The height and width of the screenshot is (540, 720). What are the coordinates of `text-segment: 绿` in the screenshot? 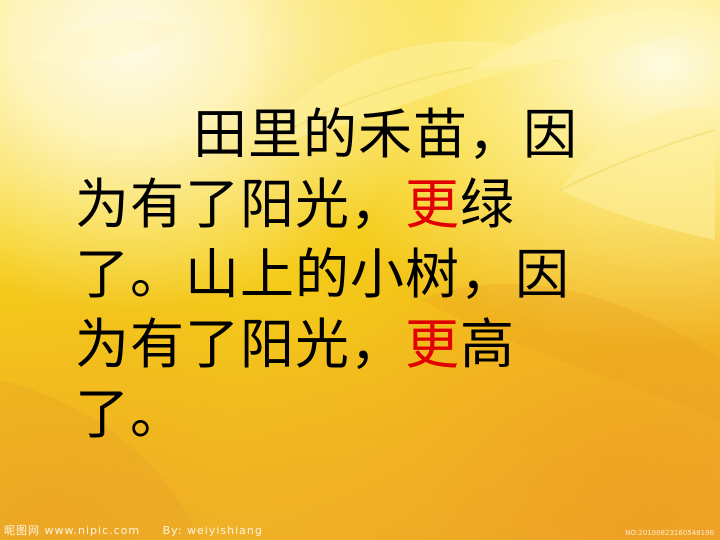 It's located at (487, 204).